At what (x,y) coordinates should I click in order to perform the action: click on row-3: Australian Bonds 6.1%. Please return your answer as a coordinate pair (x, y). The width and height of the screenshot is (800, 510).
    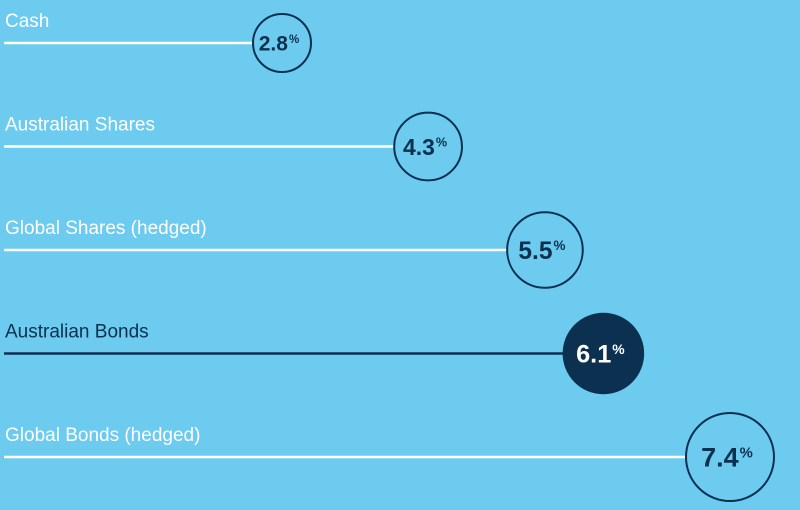
    Looking at the image, I should click on (324, 353).